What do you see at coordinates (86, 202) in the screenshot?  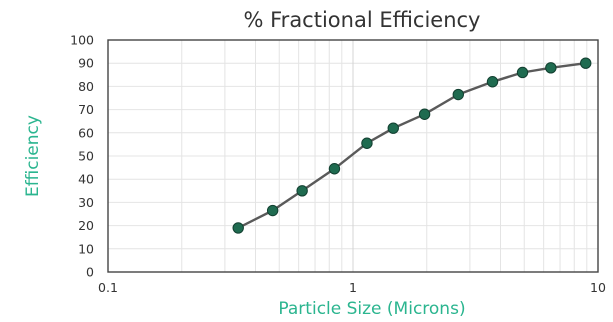 I see `y-tick-label: 30` at bounding box center [86, 202].